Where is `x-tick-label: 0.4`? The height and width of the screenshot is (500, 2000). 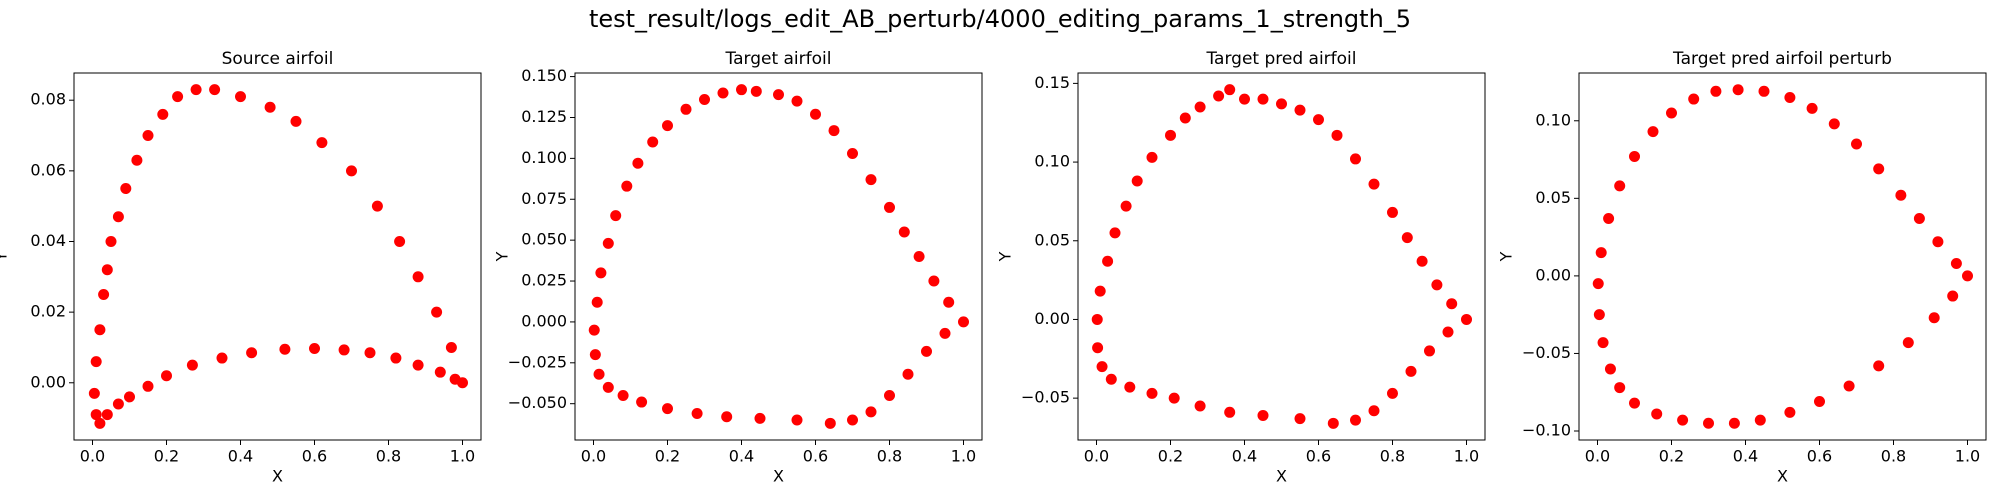
x-tick-label: 0.4 is located at coordinates (741, 456).